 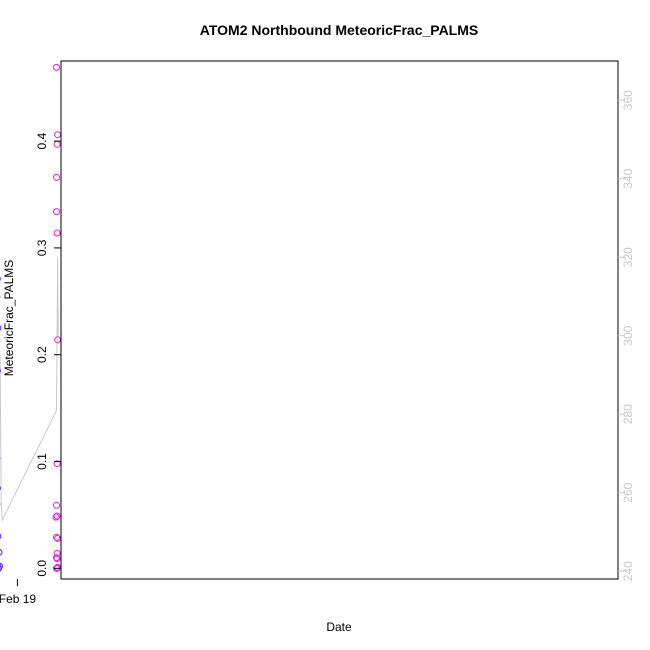 I want to click on y2-tick-label: 240, so click(x=628, y=571).